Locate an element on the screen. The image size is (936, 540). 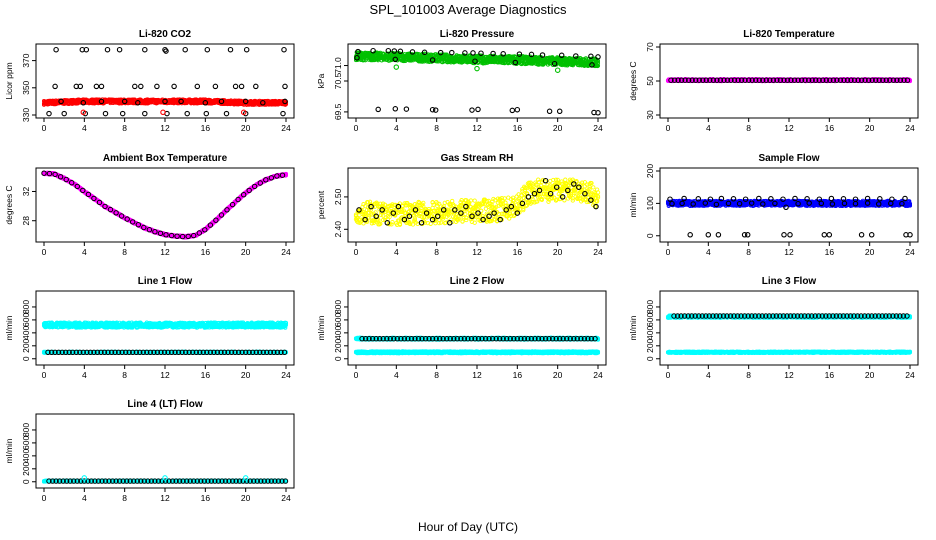
xtick-label-pressure-24: 24 is located at coordinates (598, 128).